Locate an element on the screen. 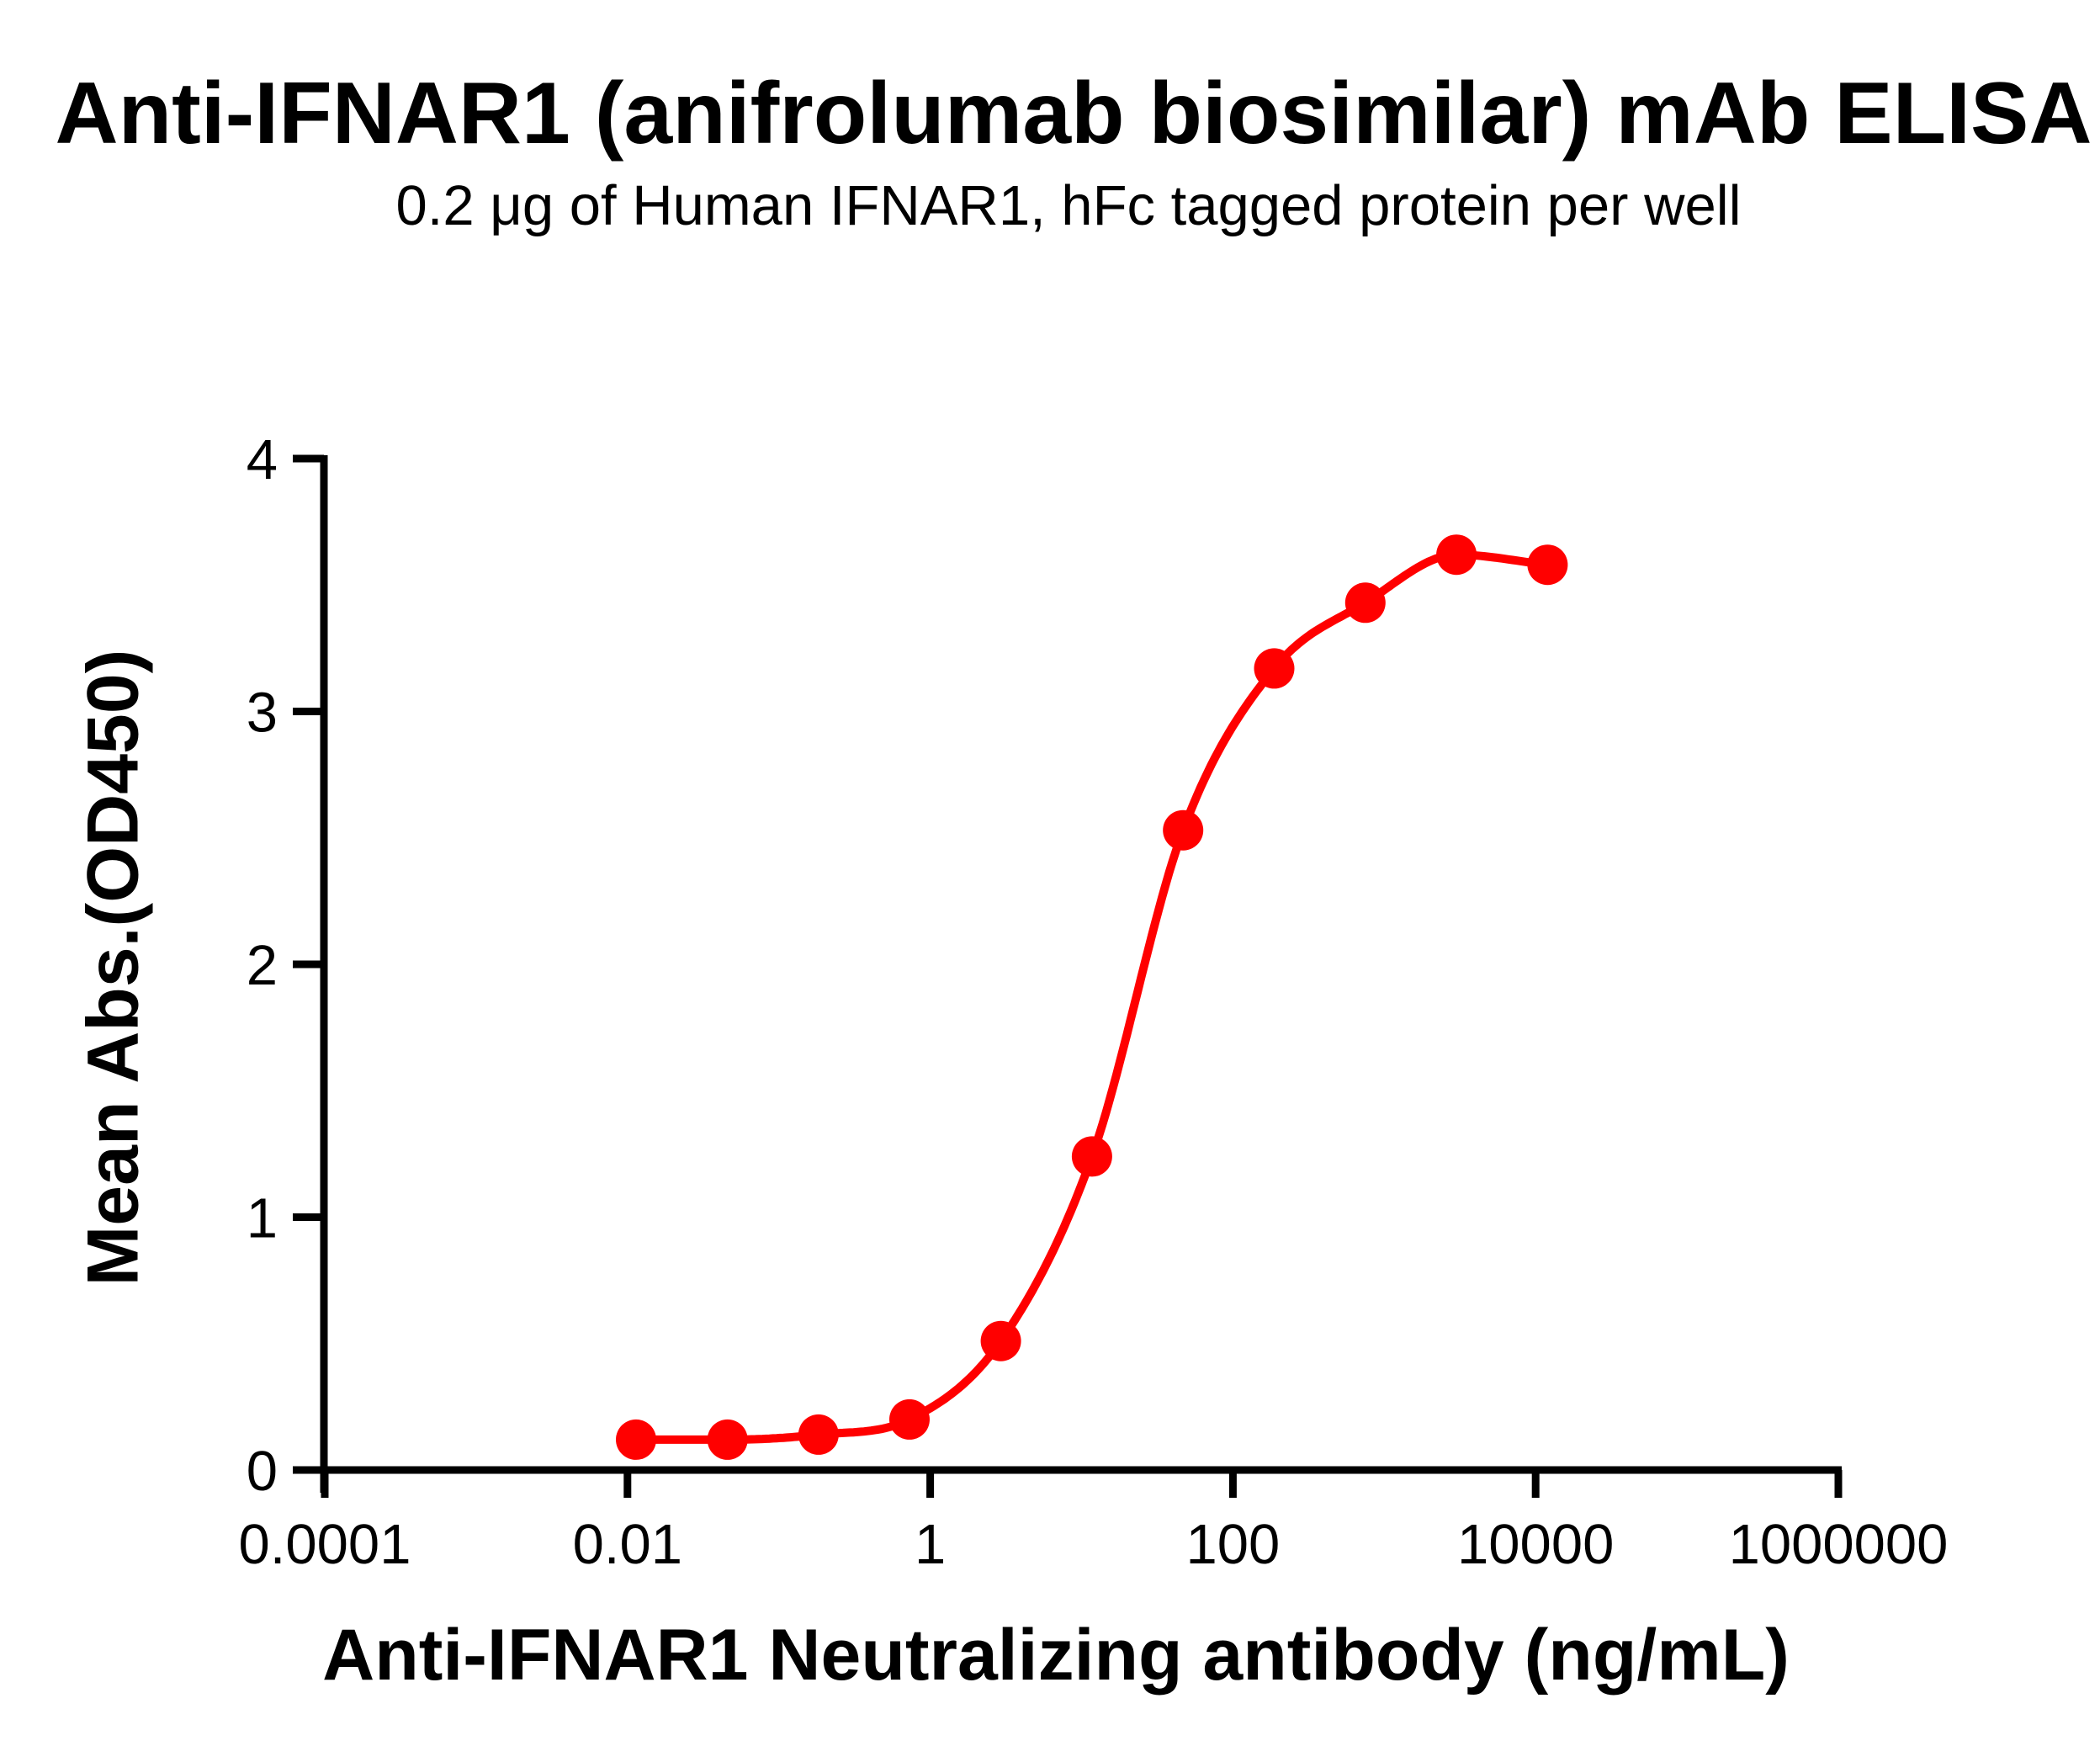 The height and width of the screenshot is (1762, 2100). x-tick-label: 0.0001 is located at coordinates (325, 1544).